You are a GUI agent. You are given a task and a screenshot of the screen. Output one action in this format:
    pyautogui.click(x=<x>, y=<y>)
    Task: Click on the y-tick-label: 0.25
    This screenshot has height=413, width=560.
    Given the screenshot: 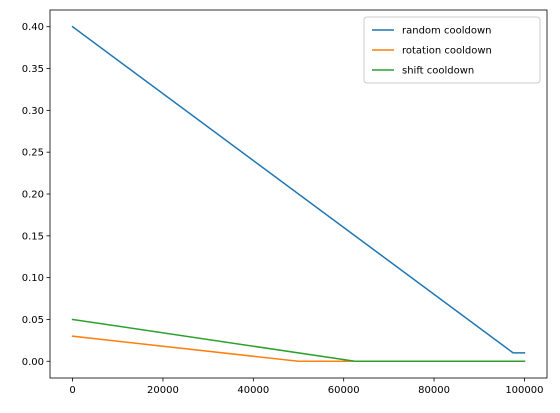 What is the action you would take?
    pyautogui.click(x=33, y=153)
    